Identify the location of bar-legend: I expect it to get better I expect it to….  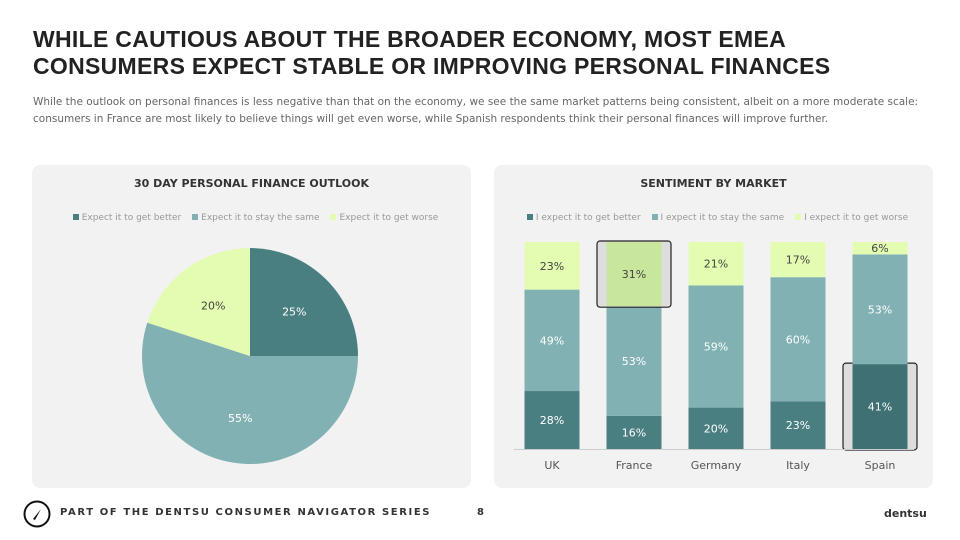
(713, 218).